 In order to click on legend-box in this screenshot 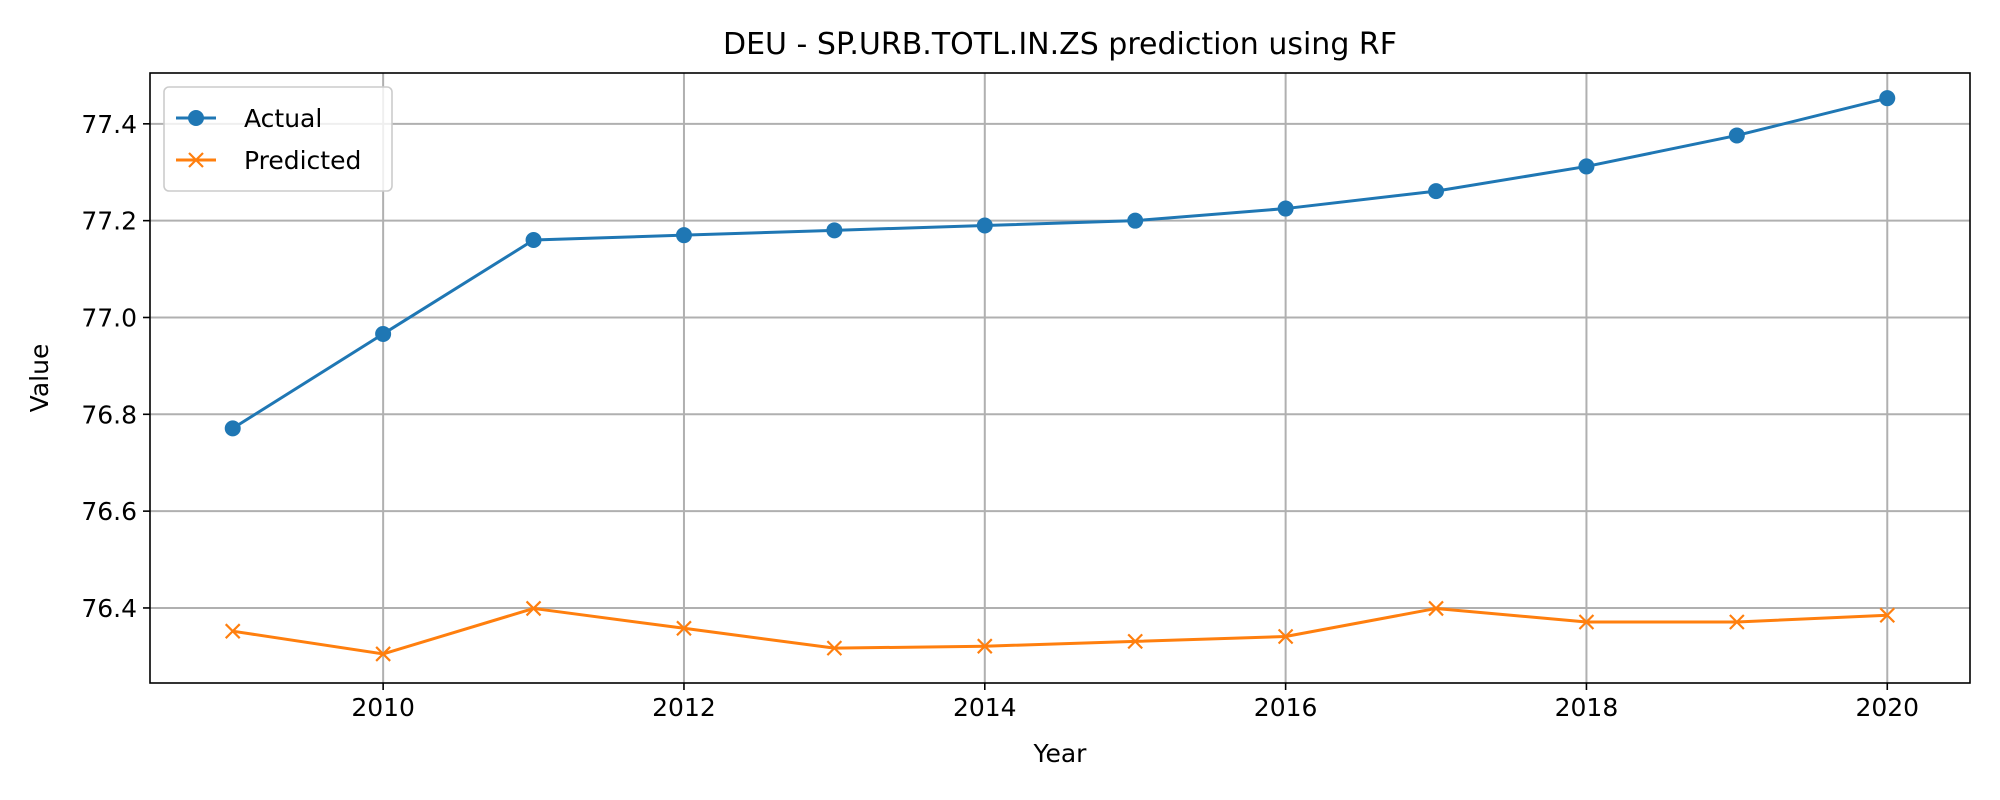, I will do `click(278, 139)`.